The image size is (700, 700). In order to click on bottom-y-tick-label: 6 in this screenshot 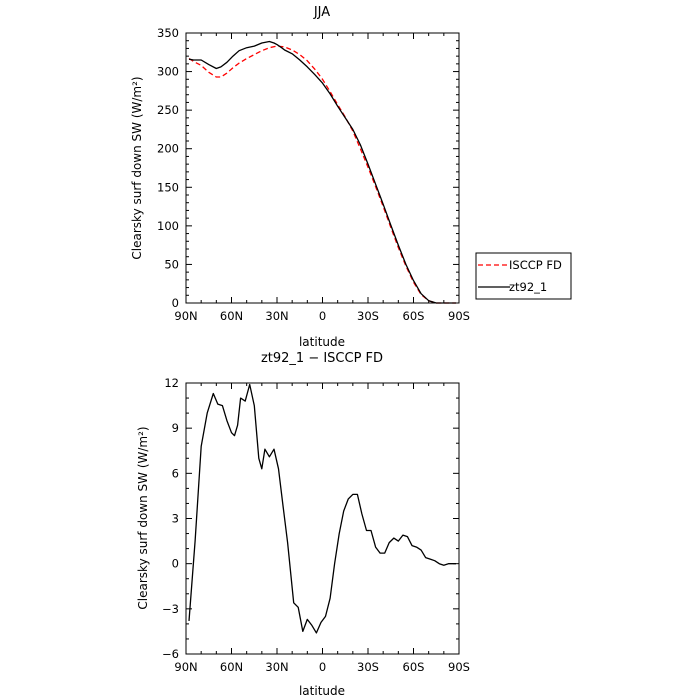, I will do `click(175, 473)`.